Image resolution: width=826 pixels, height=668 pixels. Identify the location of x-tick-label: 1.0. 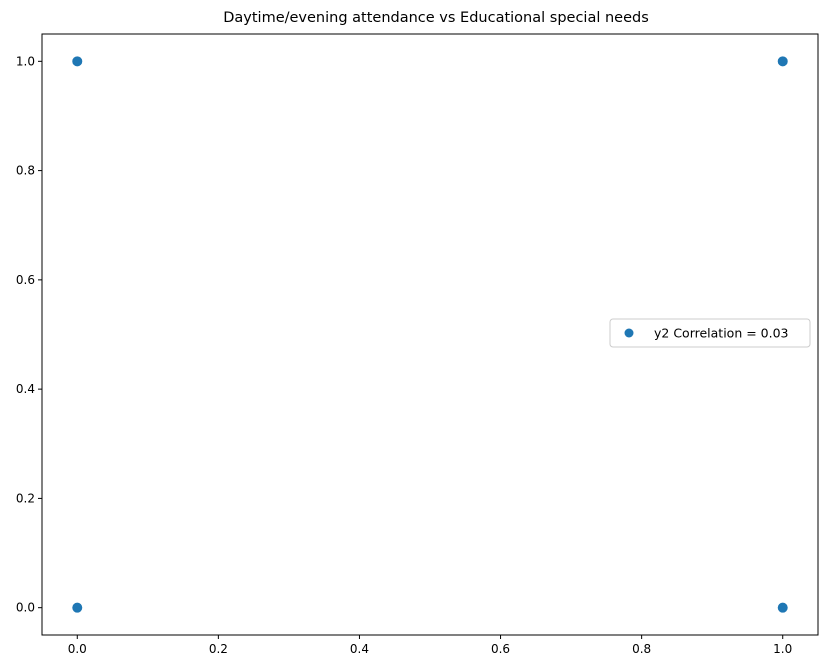
(782, 649).